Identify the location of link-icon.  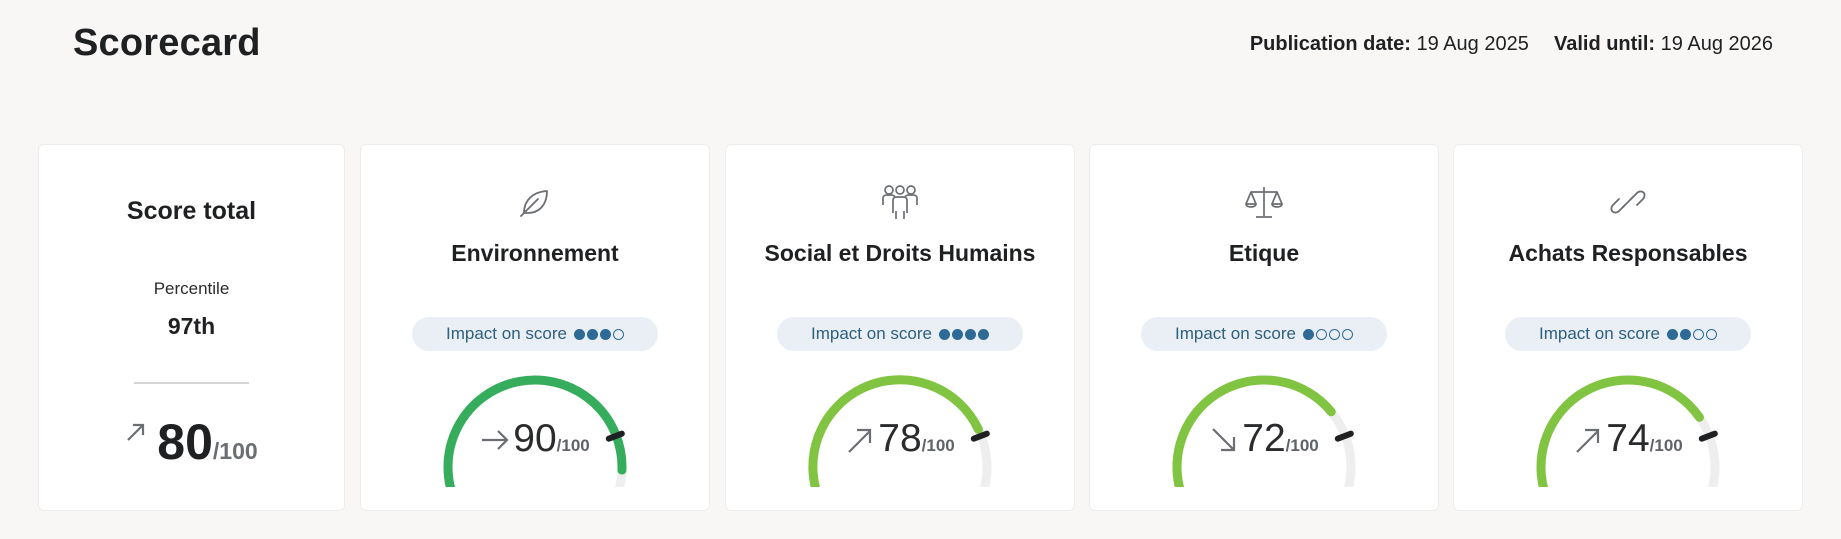
(1628, 202).